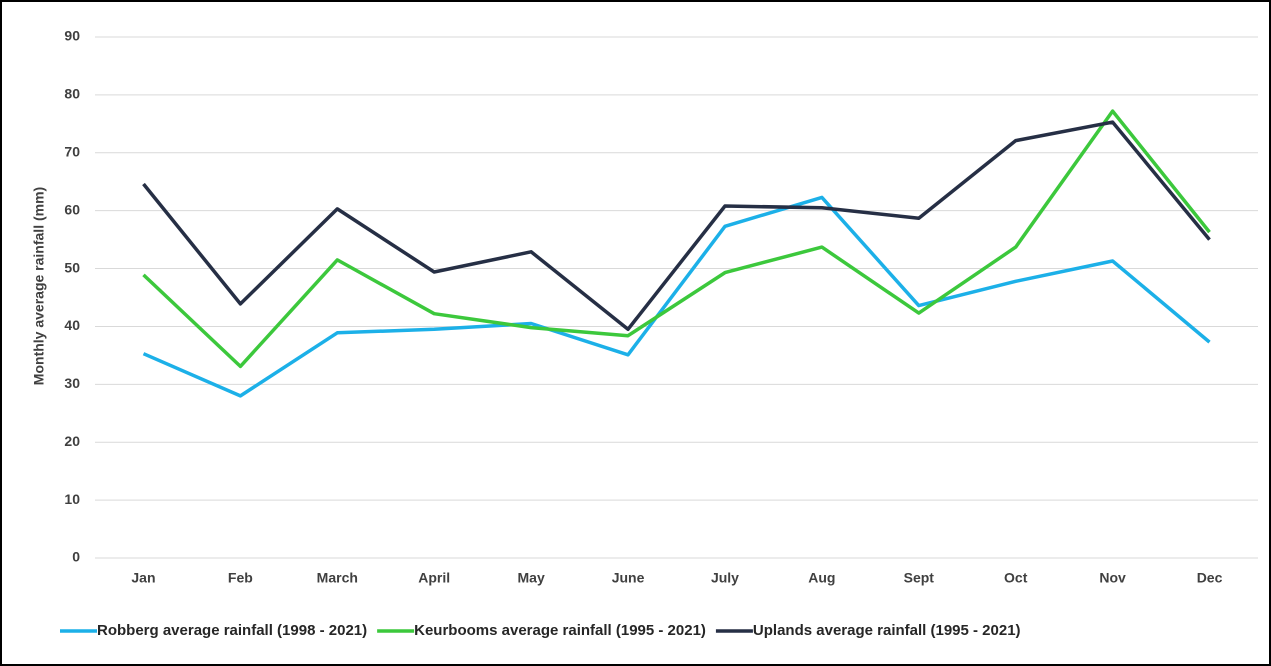  What do you see at coordinates (76, 557) in the screenshot?
I see `y-tick-label: 0` at bounding box center [76, 557].